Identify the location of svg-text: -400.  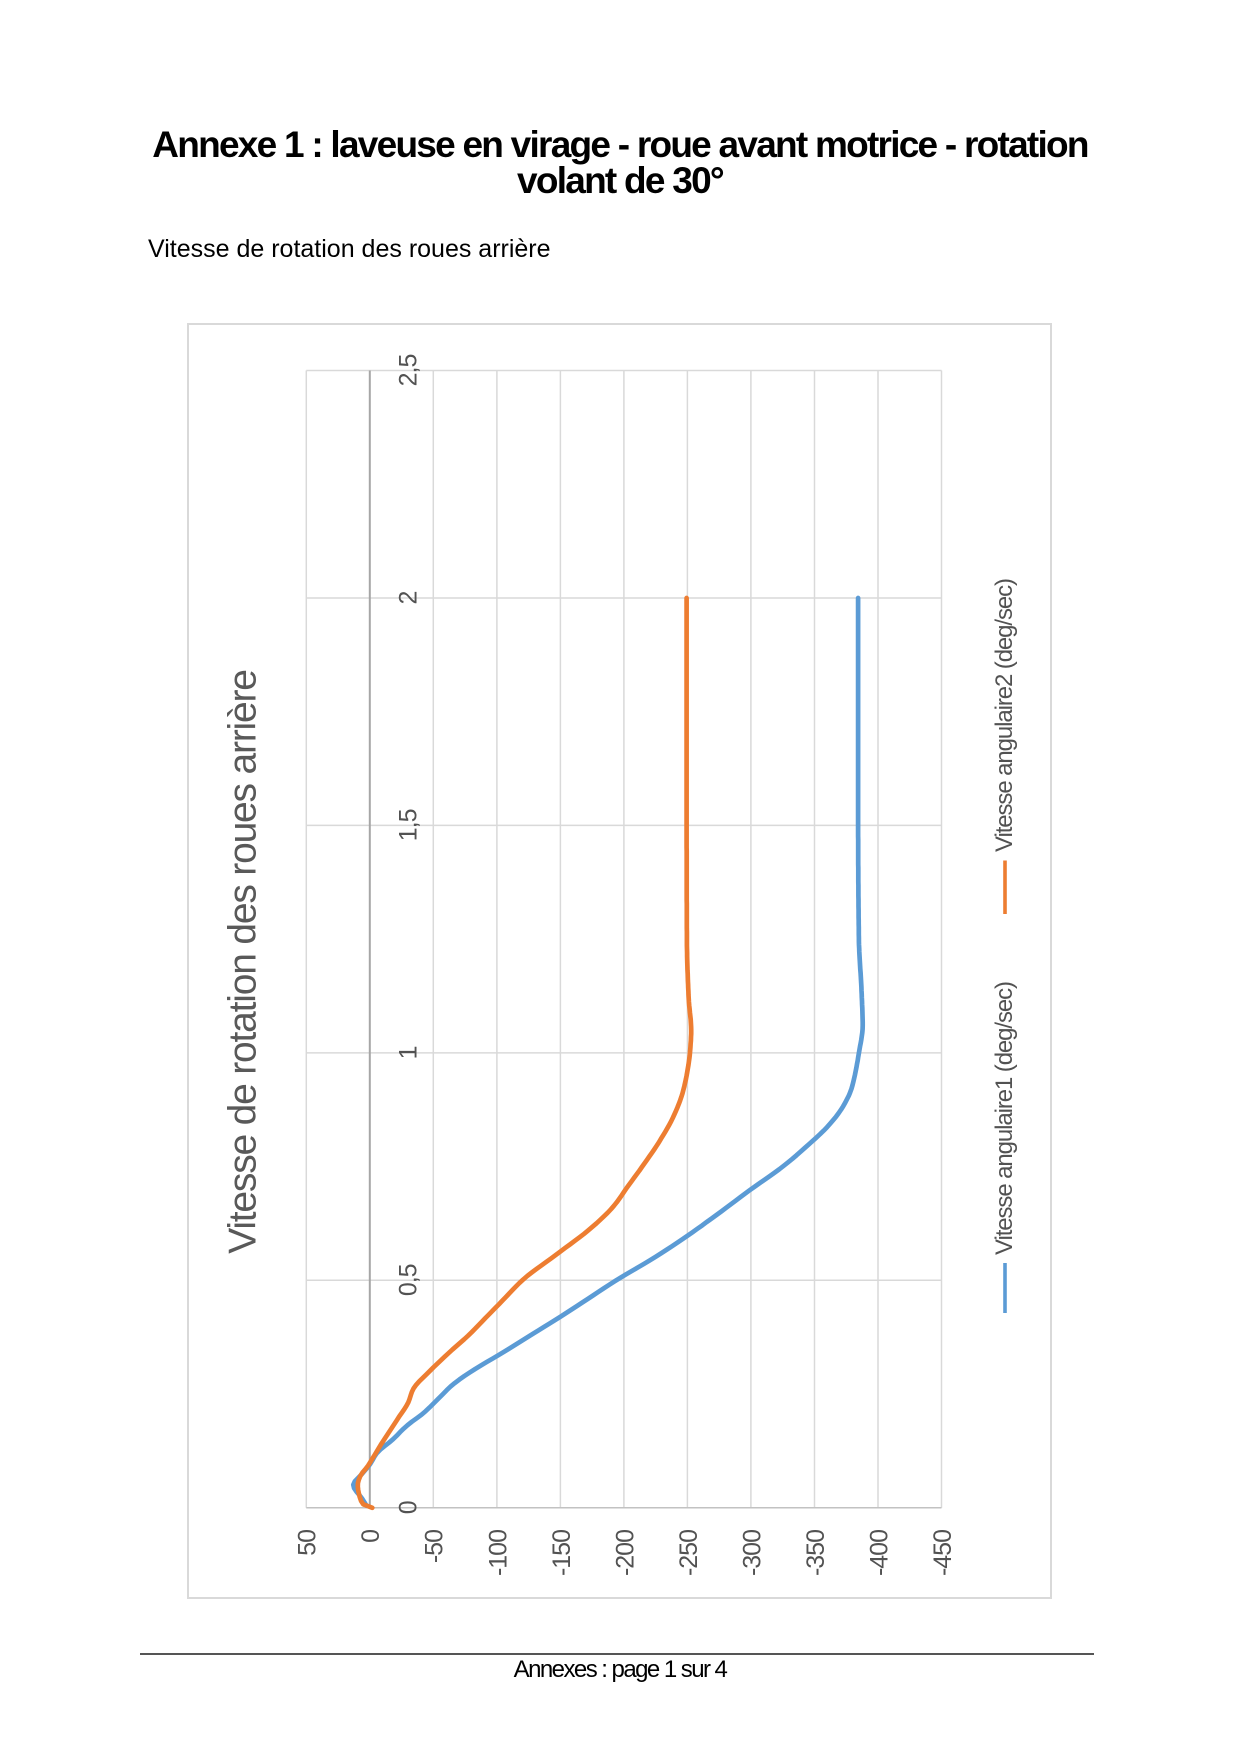
(879, 1553).